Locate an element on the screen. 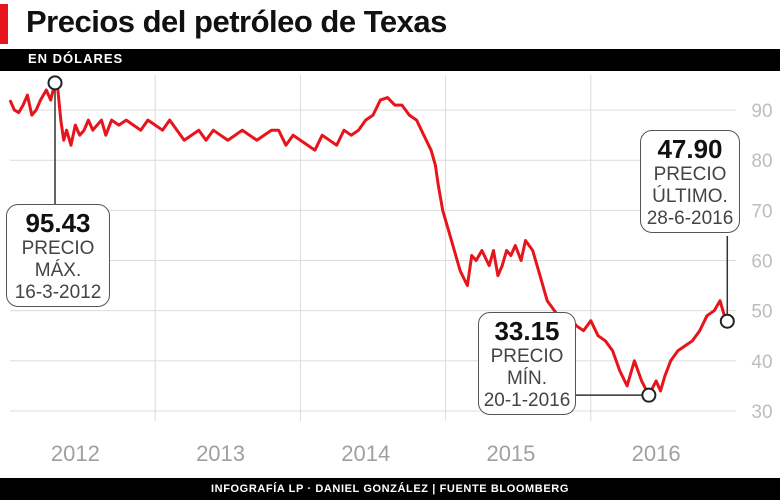 Image resolution: width=780 pixels, height=500 pixels. annotation-min-date: 20-1-2016 is located at coordinates (527, 400).